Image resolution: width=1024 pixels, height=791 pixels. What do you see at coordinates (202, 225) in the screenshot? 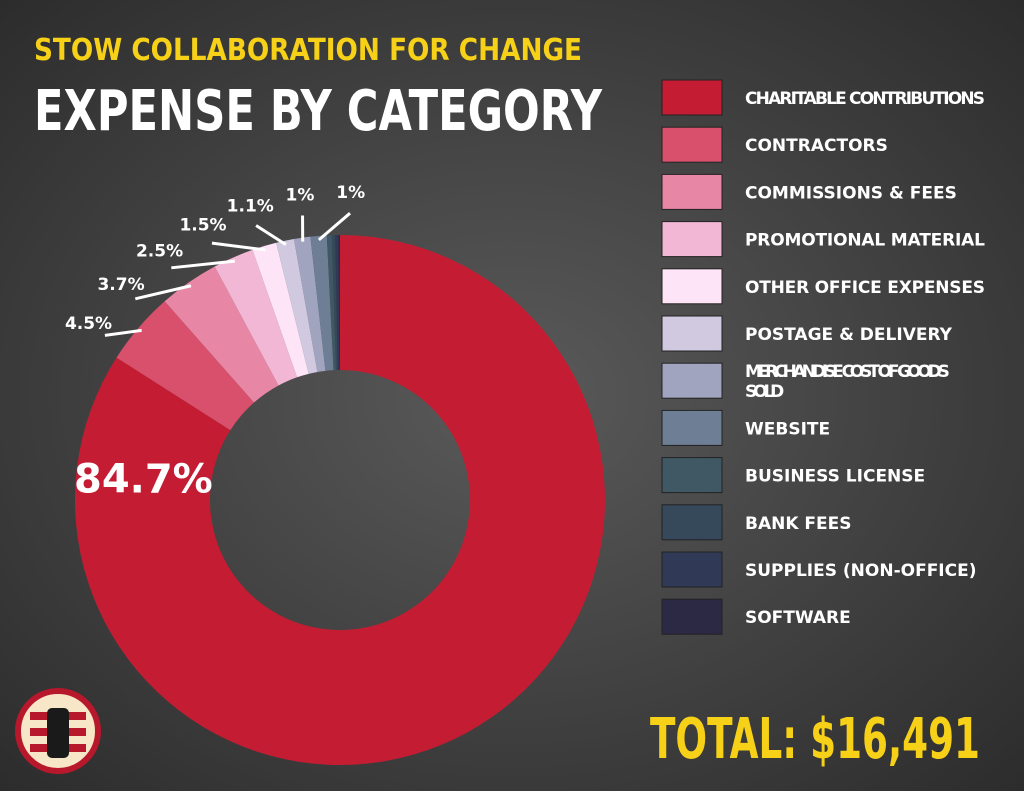
I see `value-label: 1.5%` at bounding box center [202, 225].